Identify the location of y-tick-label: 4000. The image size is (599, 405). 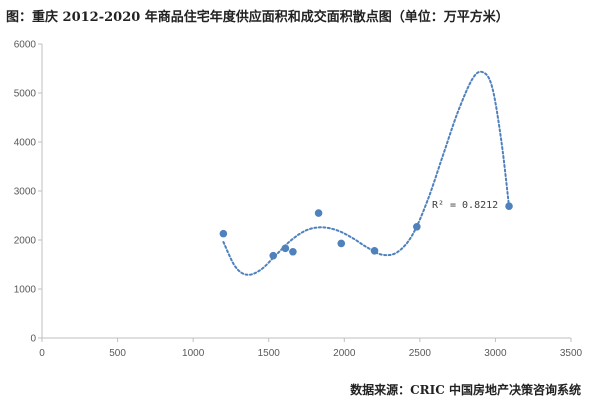
(25, 143).